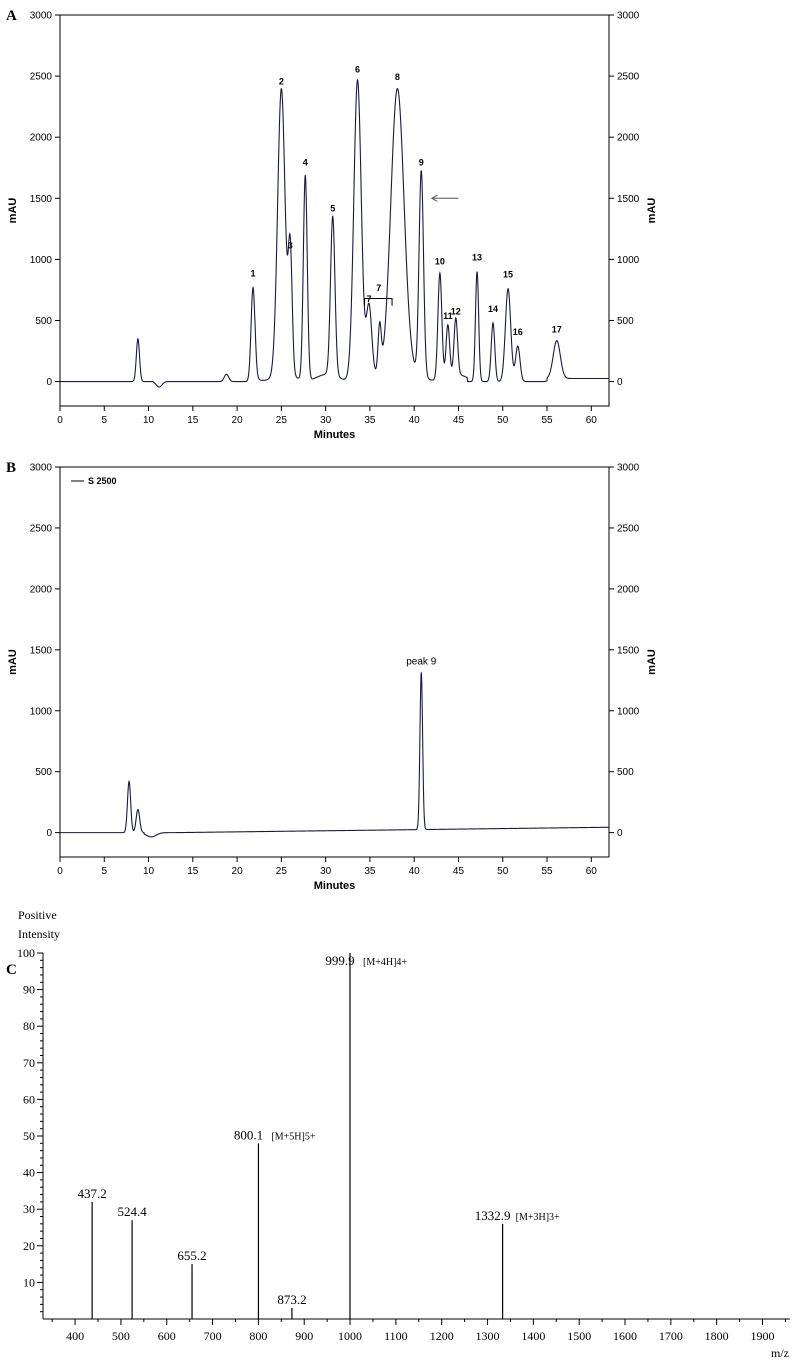  I want to click on peak-label: 8, so click(397, 77).